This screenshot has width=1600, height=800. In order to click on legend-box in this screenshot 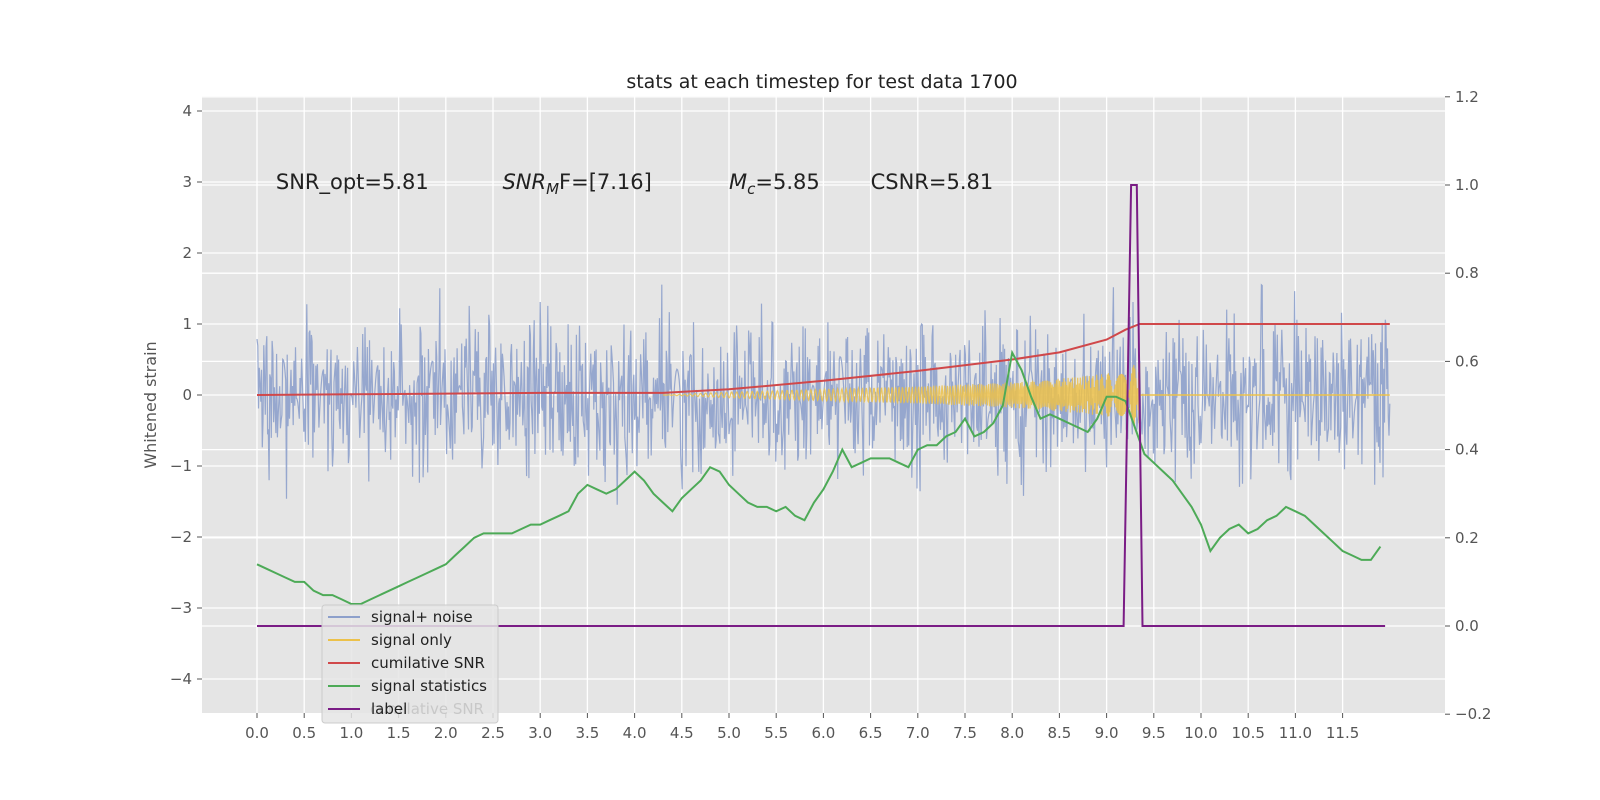, I will do `click(410, 664)`.